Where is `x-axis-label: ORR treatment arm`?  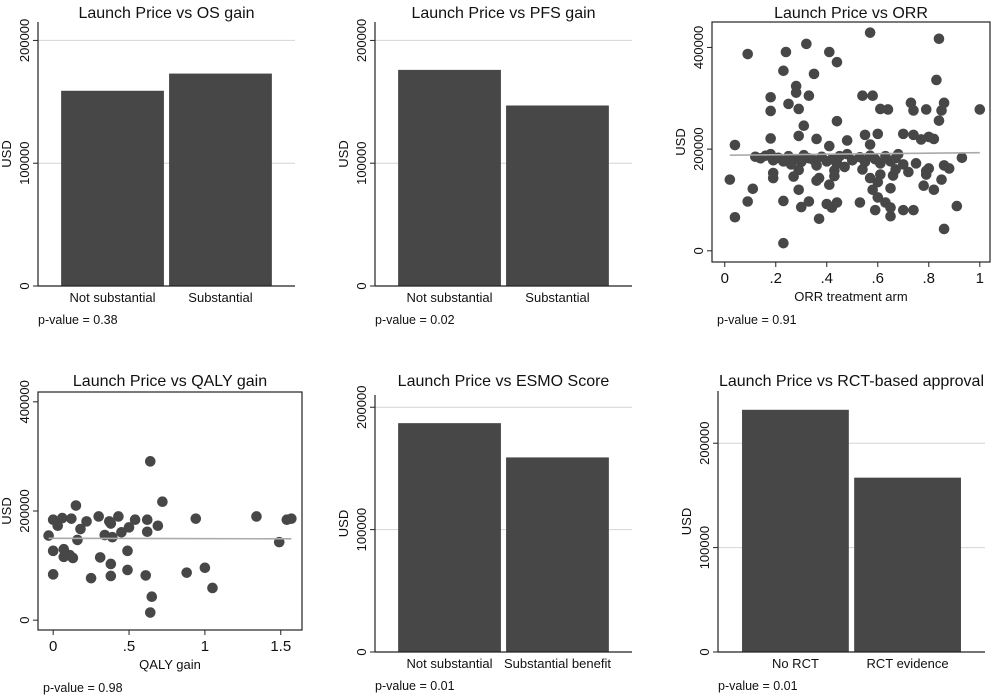 x-axis-label: ORR treatment arm is located at coordinates (850, 296).